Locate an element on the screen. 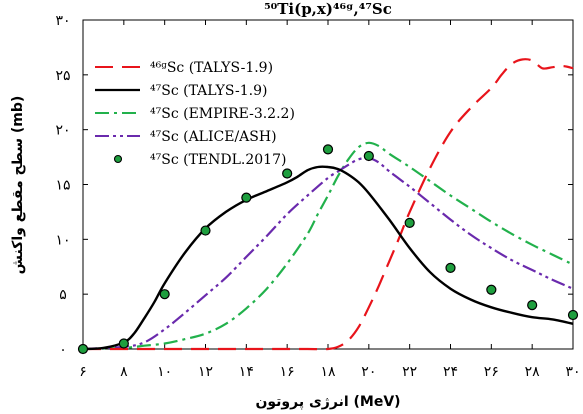 The image size is (583, 414). y-tick-label: ۱۵ is located at coordinates (62, 186).